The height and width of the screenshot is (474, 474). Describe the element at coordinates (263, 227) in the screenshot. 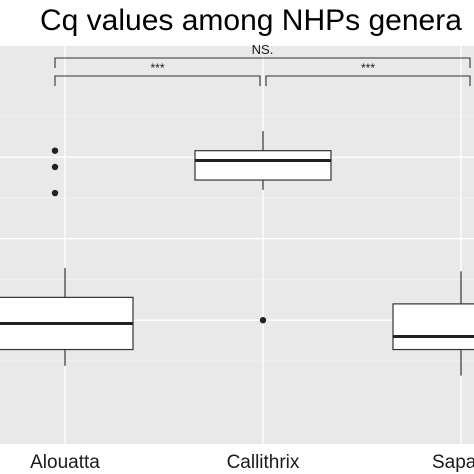

I see `box-callithrix` at that location.